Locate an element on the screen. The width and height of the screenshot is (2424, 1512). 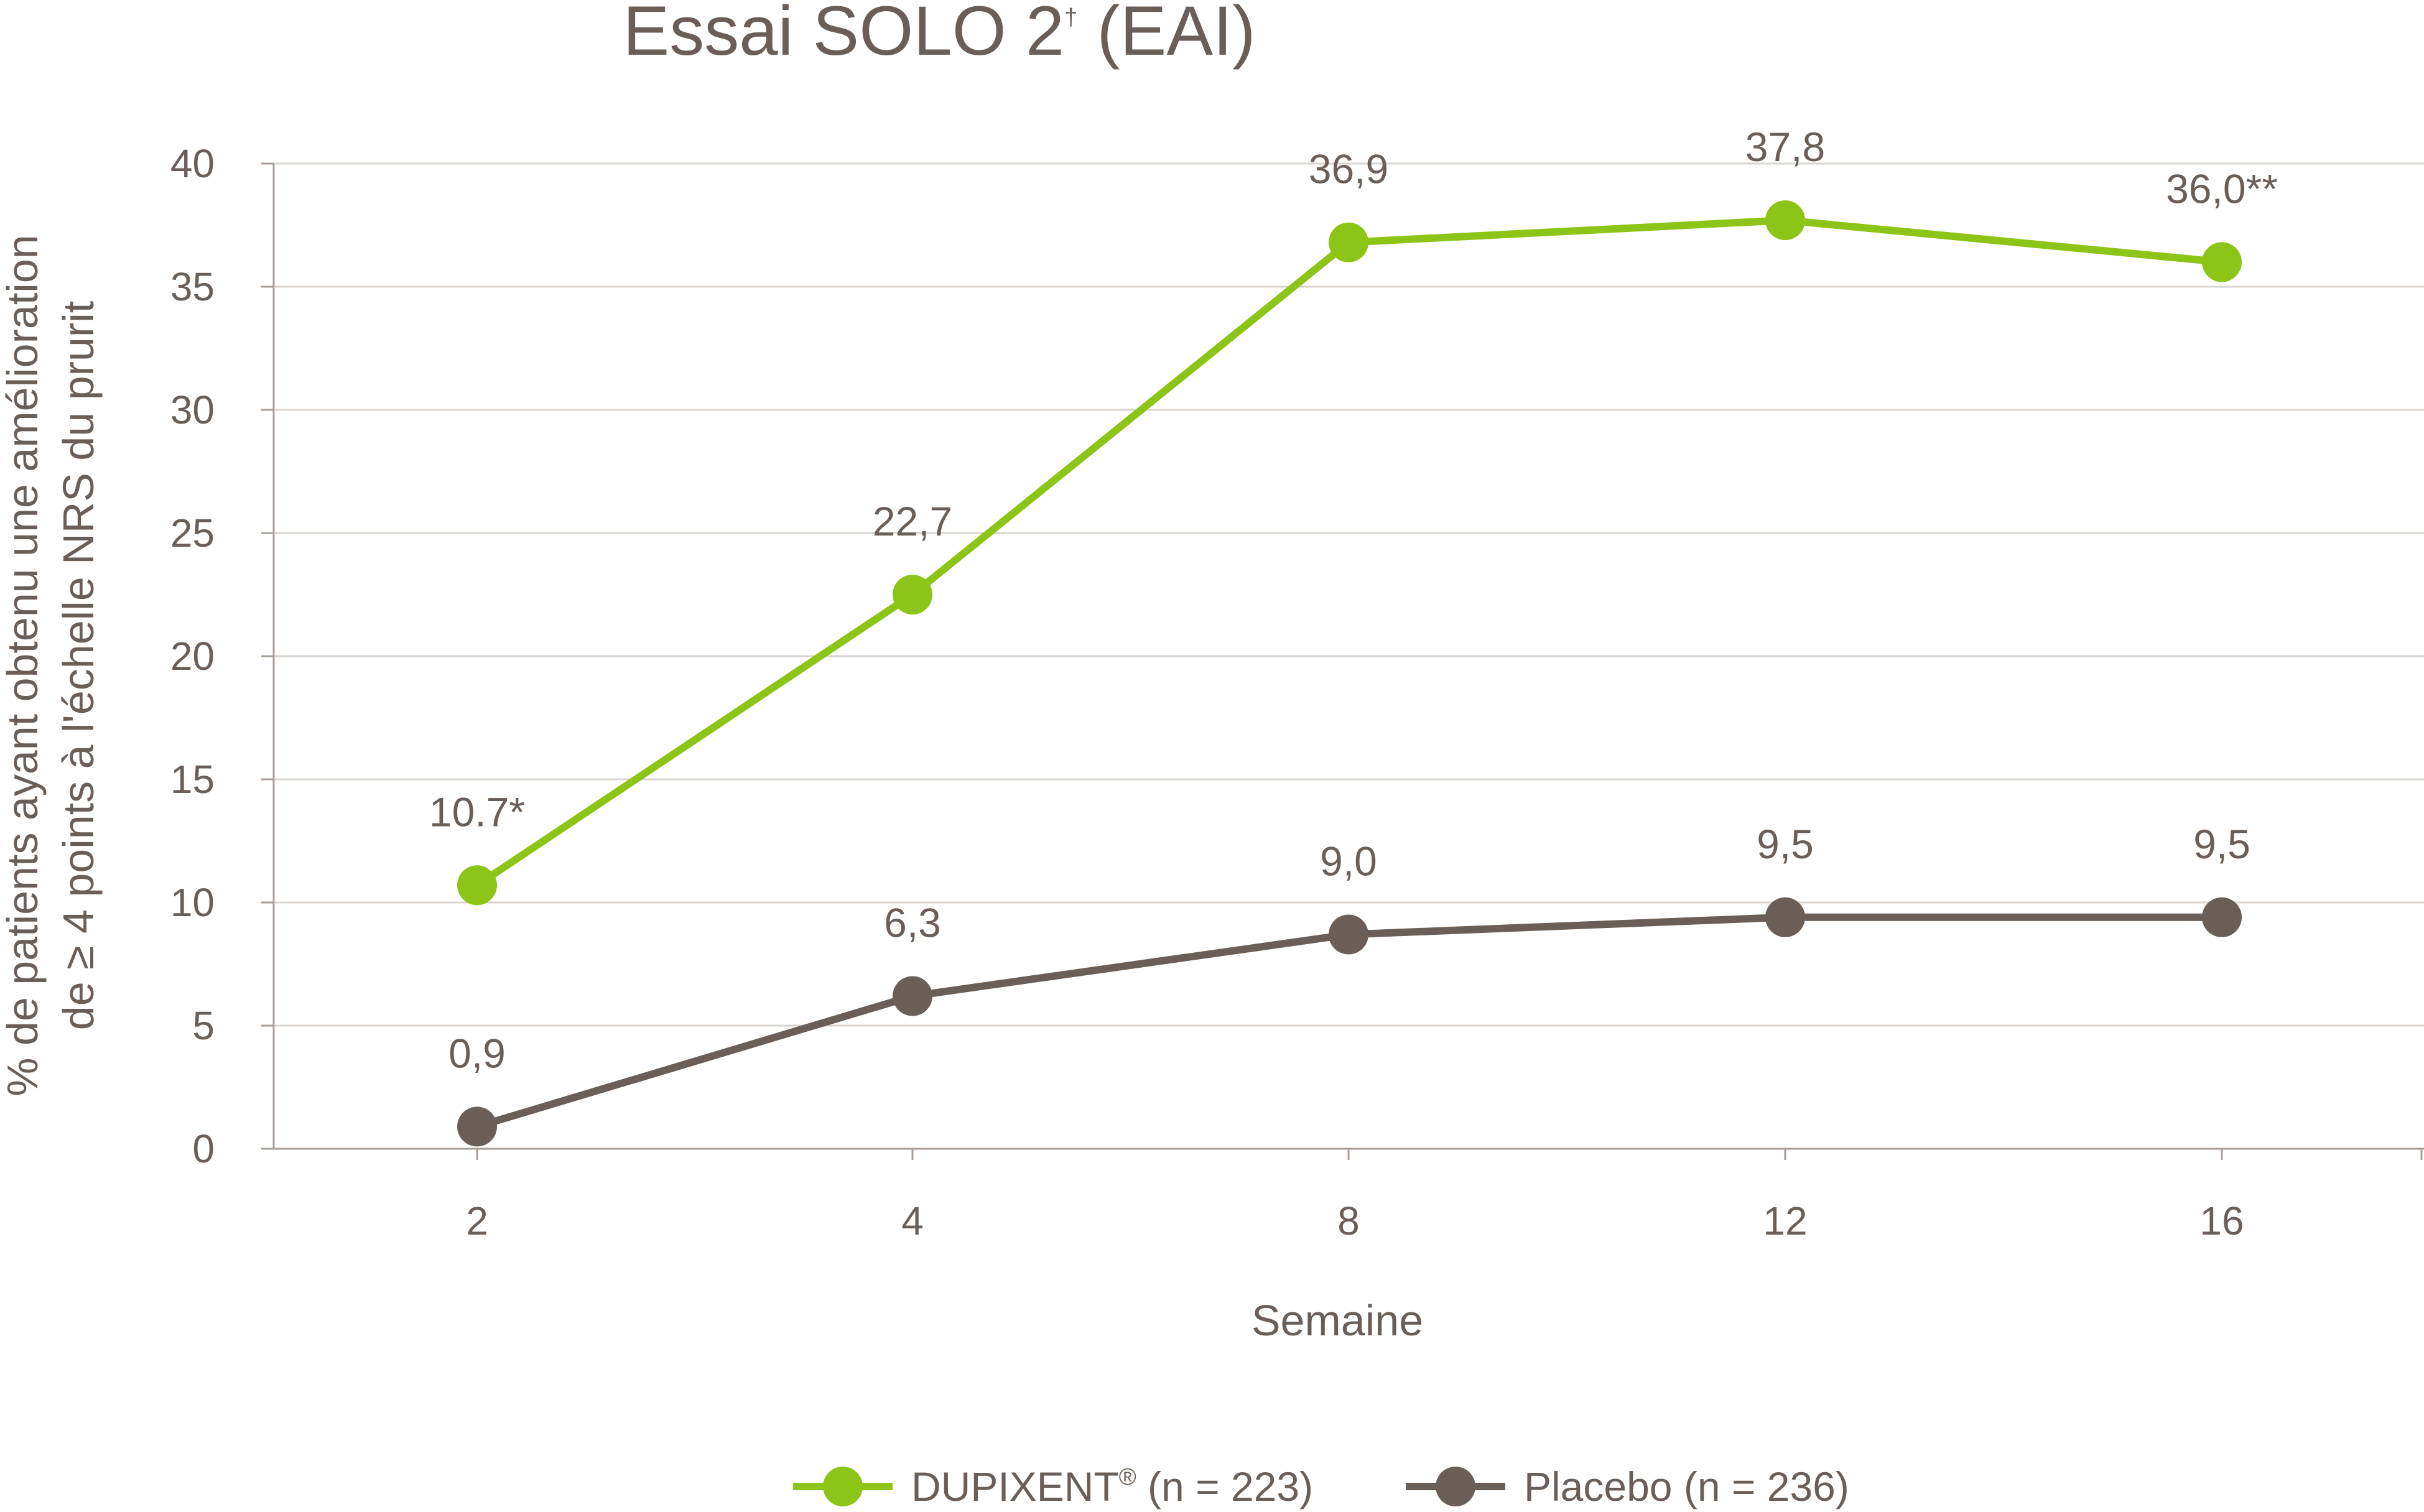
y-tick-label: 10 is located at coordinates (192, 902).